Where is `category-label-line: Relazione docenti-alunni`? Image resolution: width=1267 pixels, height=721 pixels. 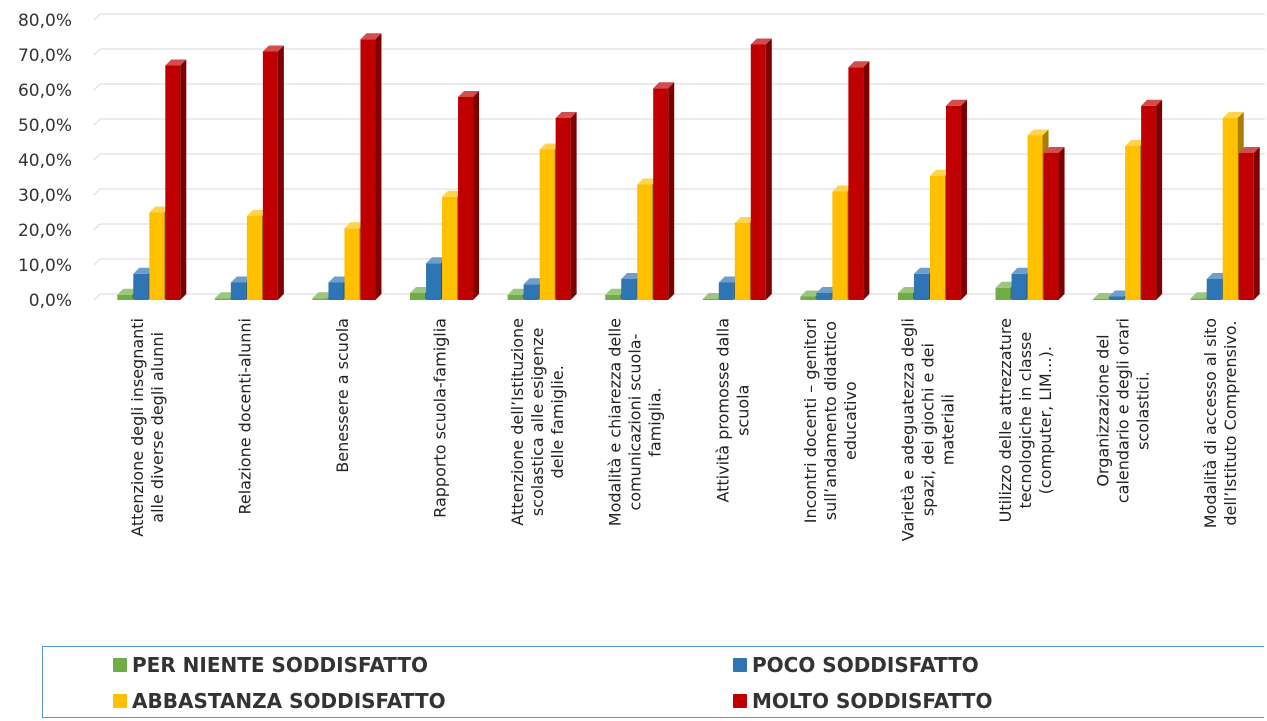
category-label-line: Relazione docenti-alunni is located at coordinates (244, 416).